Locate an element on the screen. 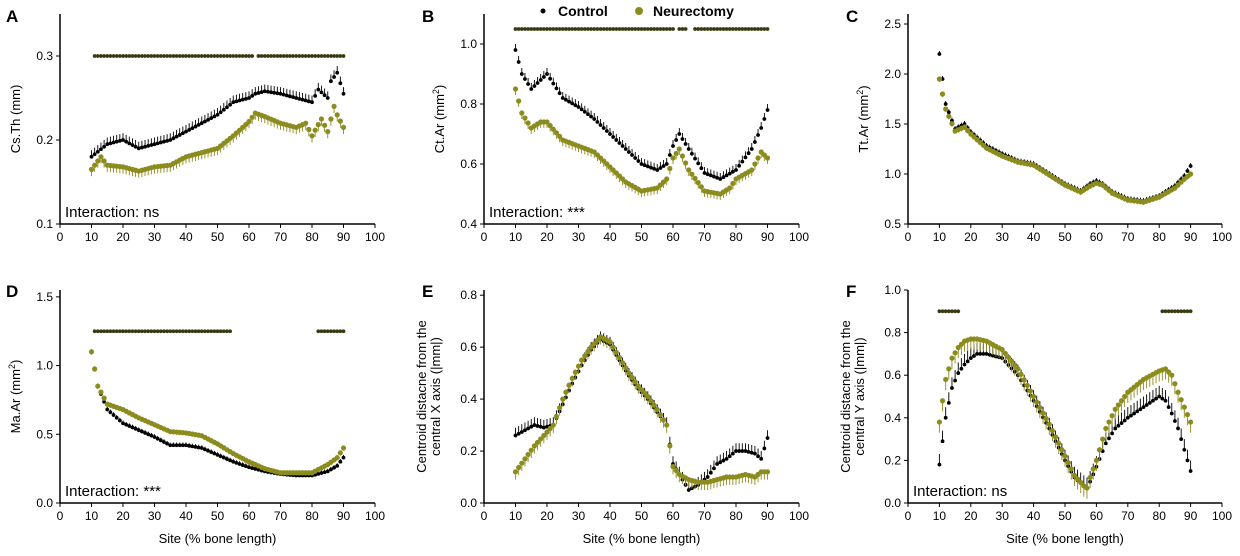 This screenshot has width=1240, height=556. x-tick-label: 90 is located at coordinates (1191, 237).